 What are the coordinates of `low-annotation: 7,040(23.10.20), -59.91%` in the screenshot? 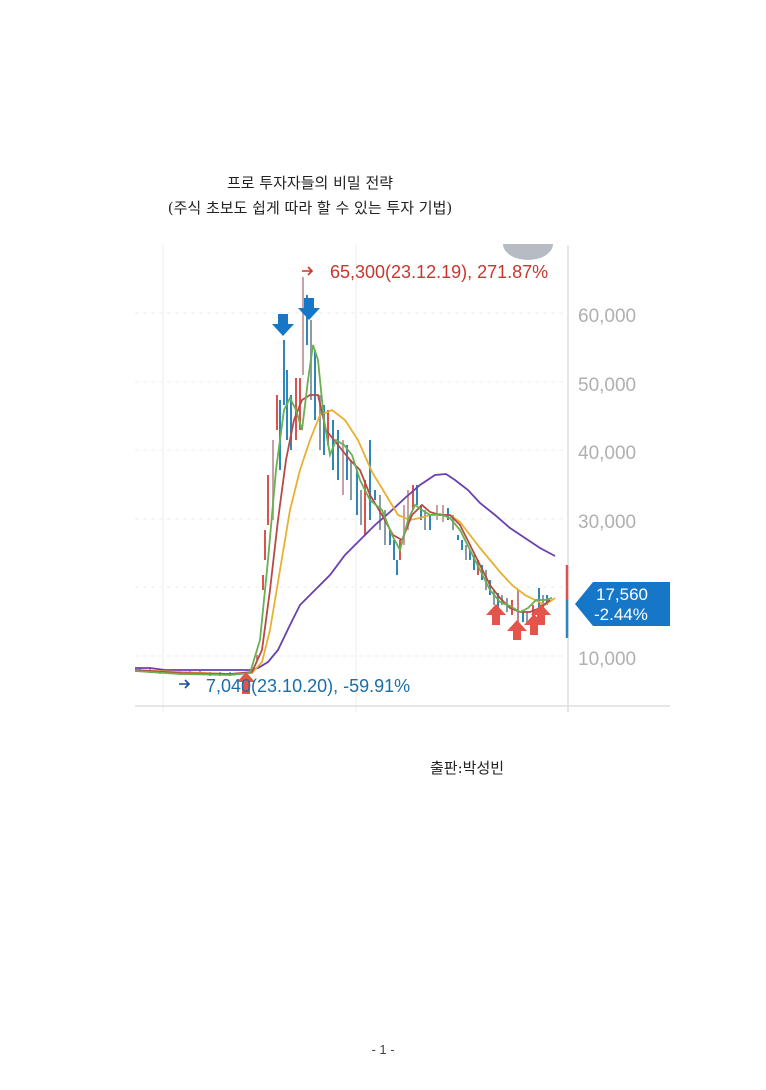 It's located at (294, 686).